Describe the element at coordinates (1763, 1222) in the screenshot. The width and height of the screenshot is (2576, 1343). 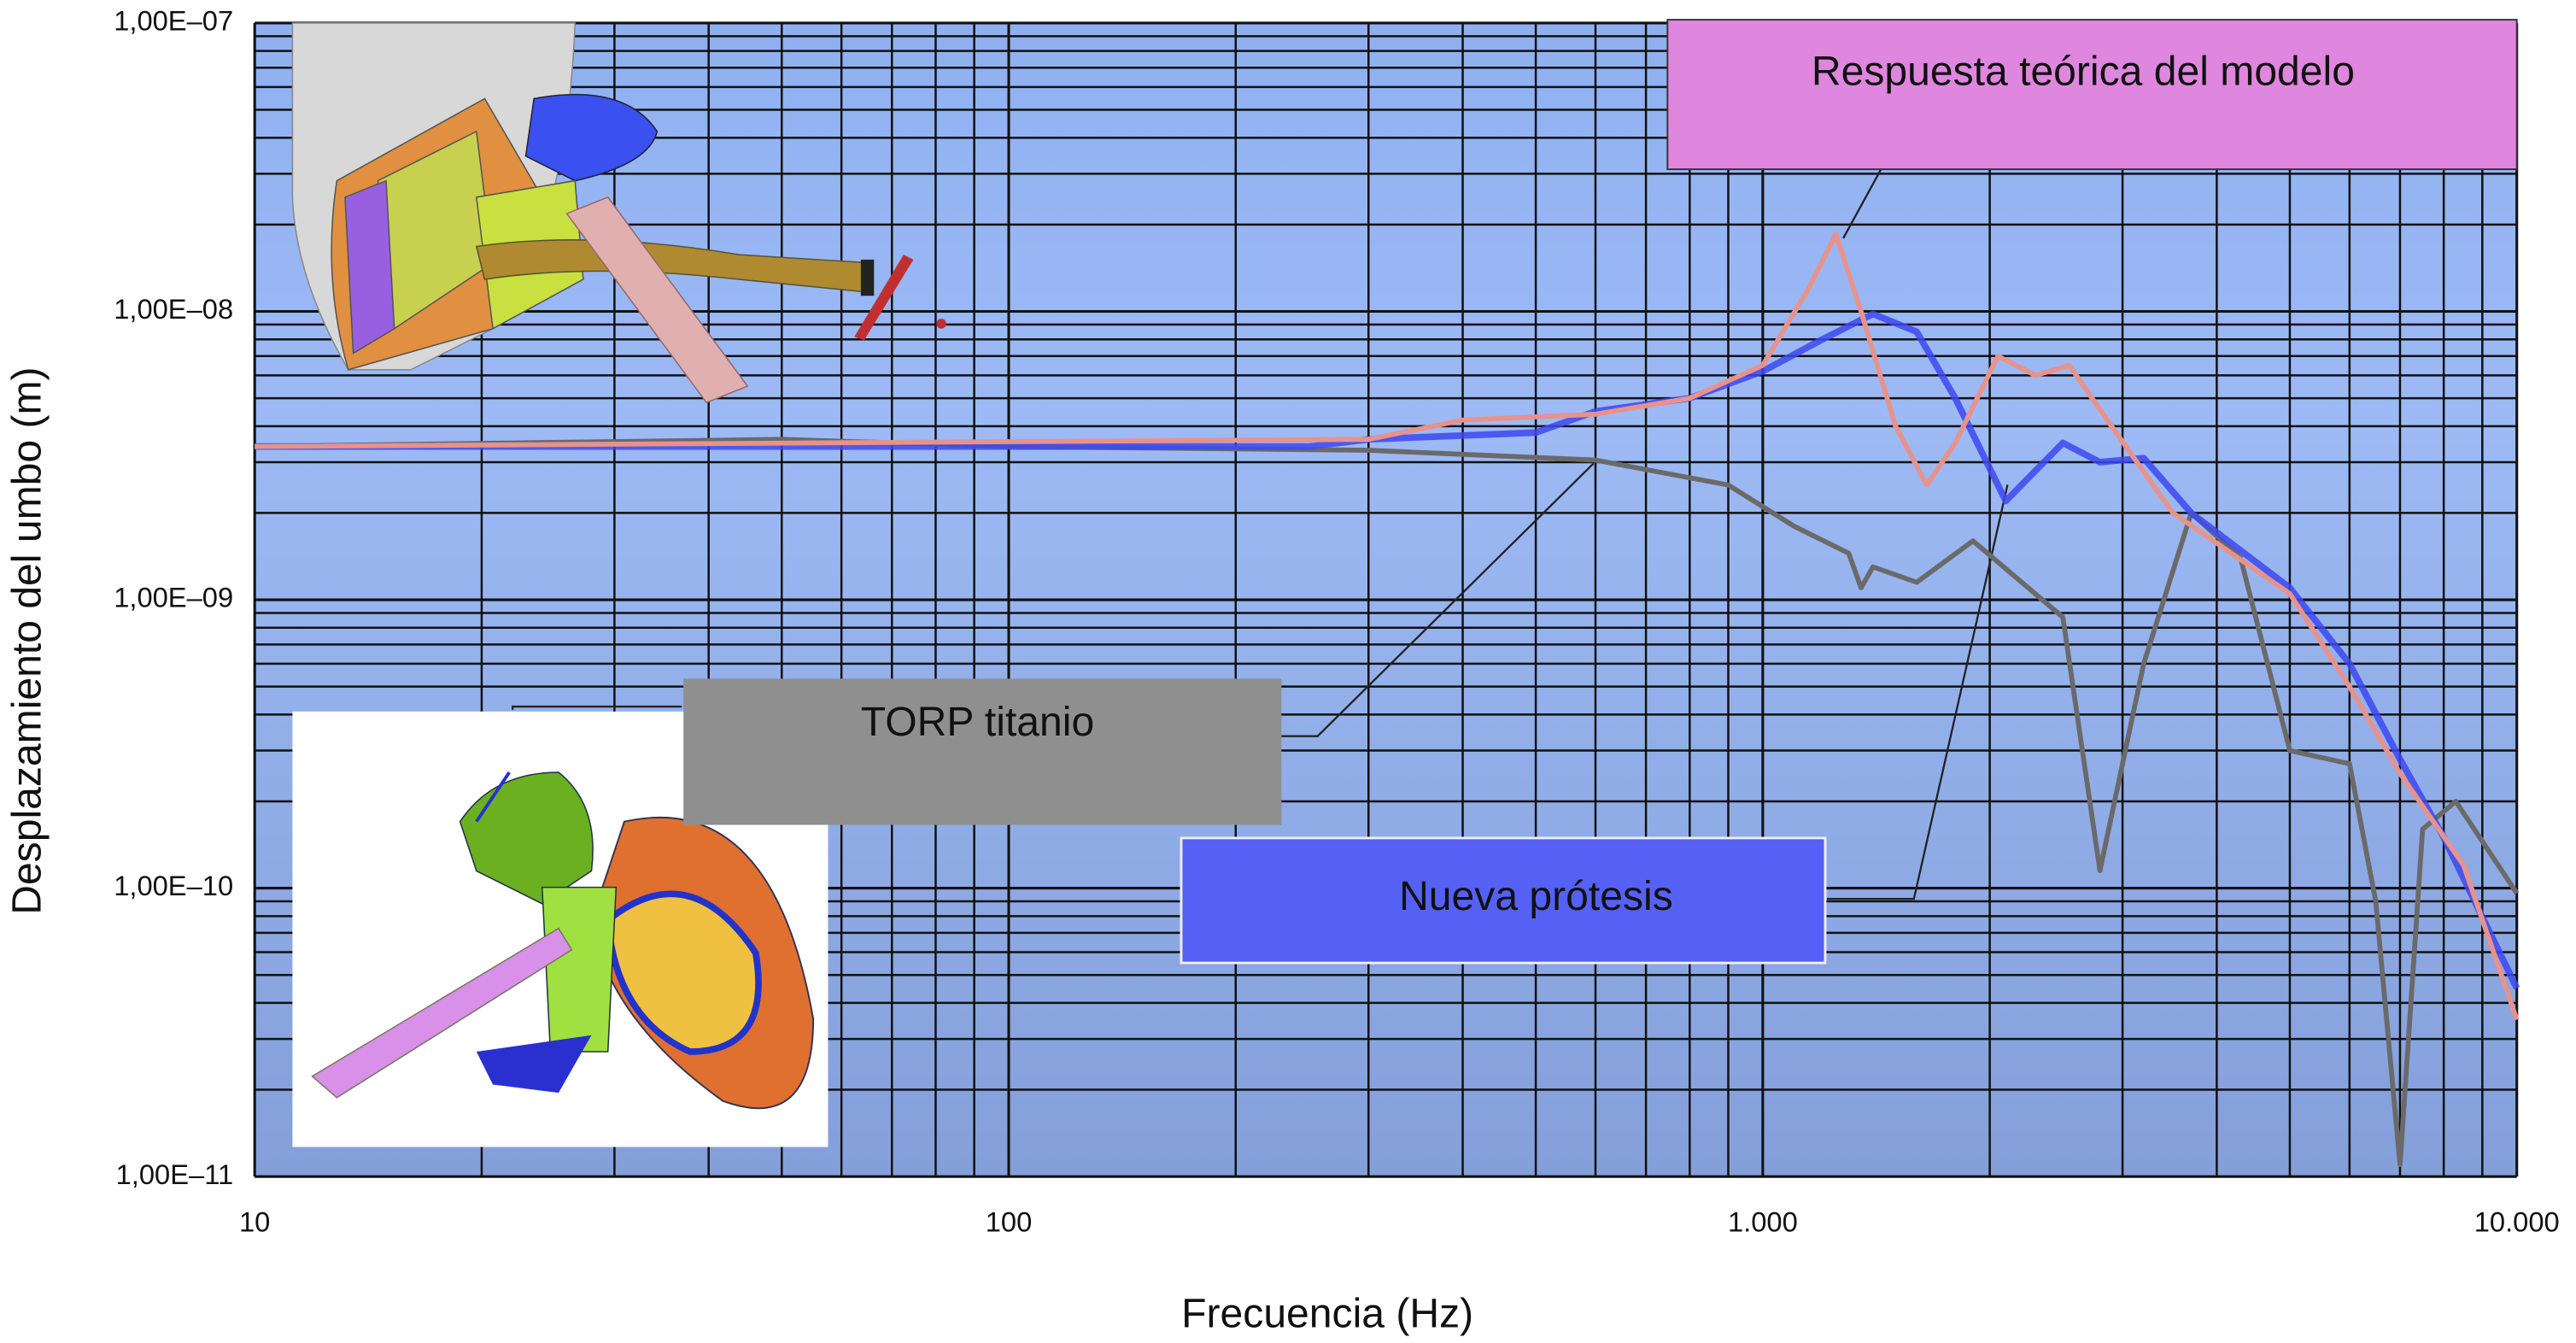
I see `x-tick-label: 1.000` at that location.